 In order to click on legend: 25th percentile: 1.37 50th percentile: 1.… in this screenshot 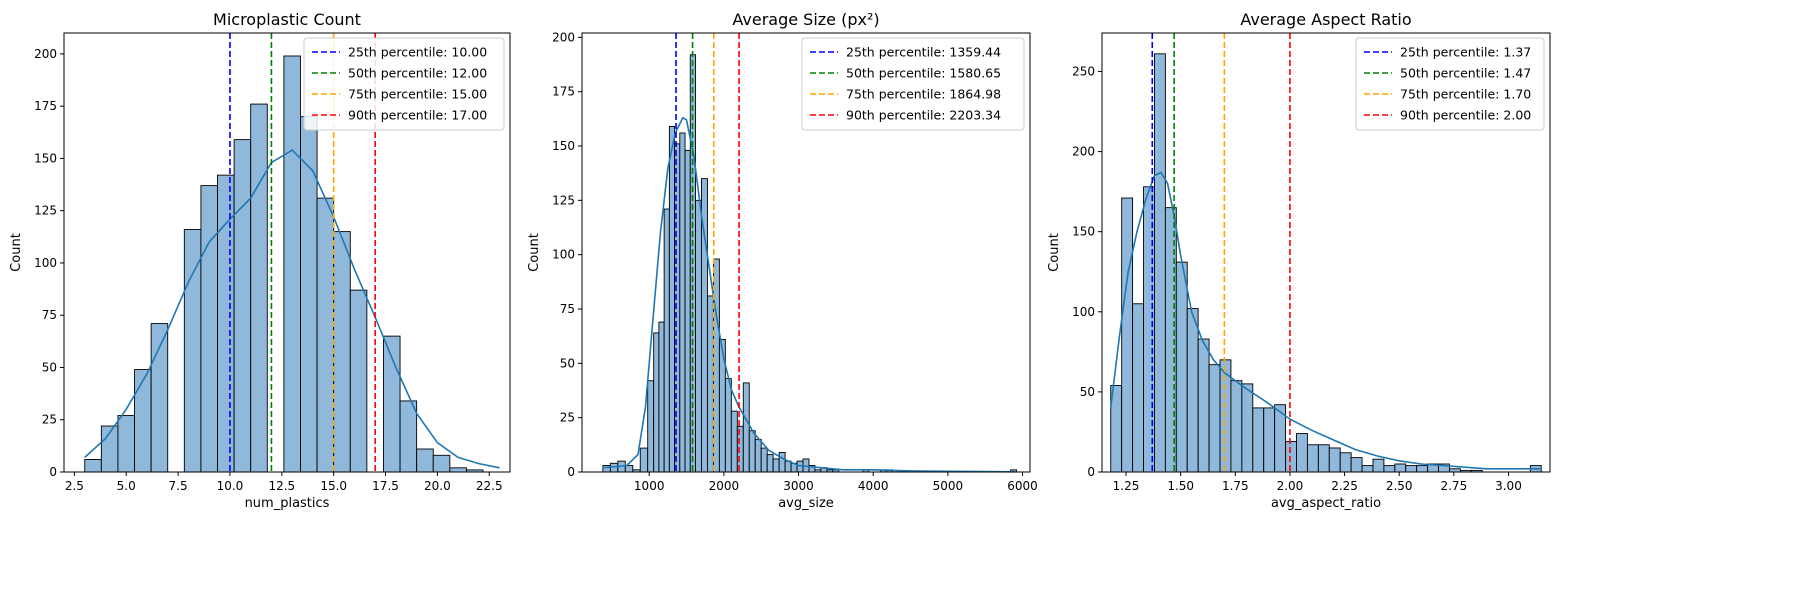, I will do `click(1450, 84)`.